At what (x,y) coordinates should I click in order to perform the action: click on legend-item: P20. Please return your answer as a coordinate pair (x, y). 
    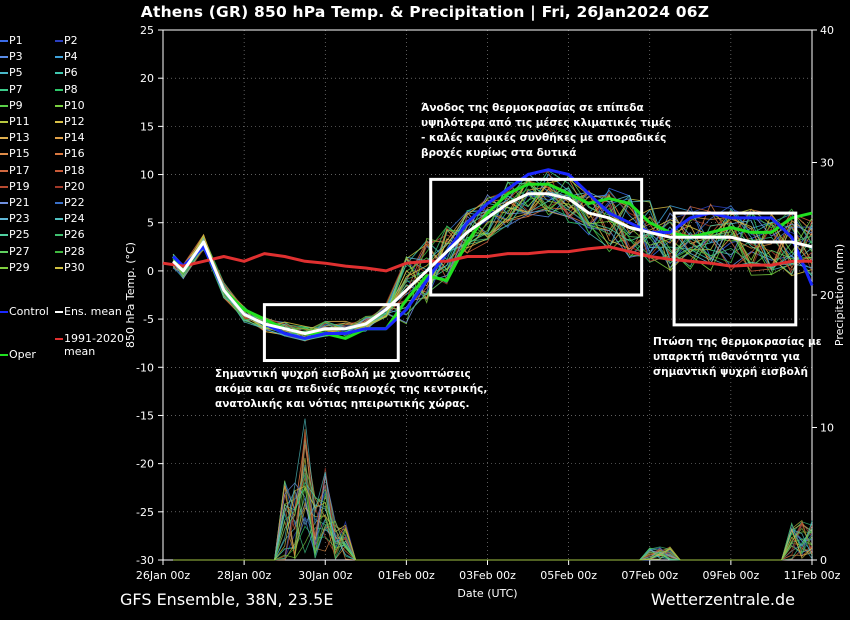
    Looking at the image, I should click on (70, 187).